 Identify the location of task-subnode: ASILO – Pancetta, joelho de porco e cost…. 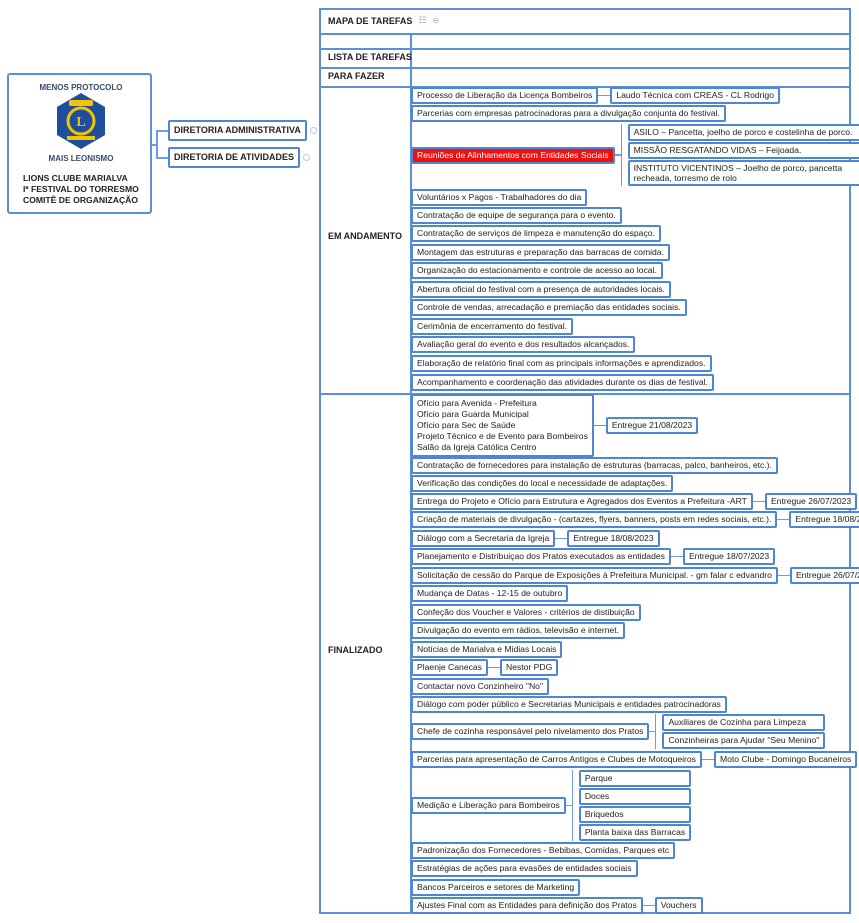
(743, 132).